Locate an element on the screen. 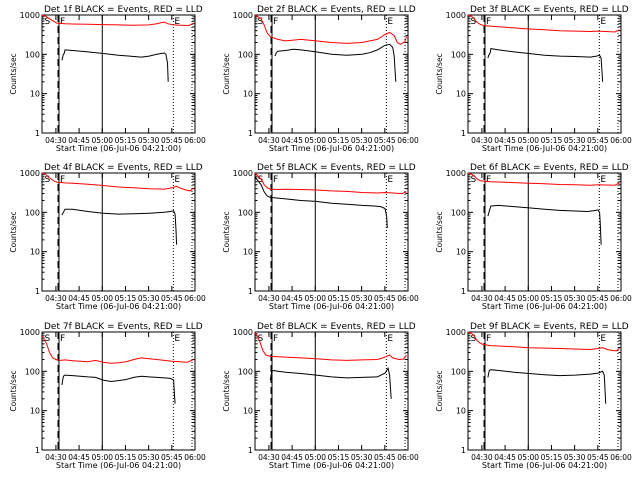 Image resolution: width=640 pixels, height=480 pixels. chart-title: Det 5f BLACK = Events, RED = LLD is located at coordinates (336, 168).